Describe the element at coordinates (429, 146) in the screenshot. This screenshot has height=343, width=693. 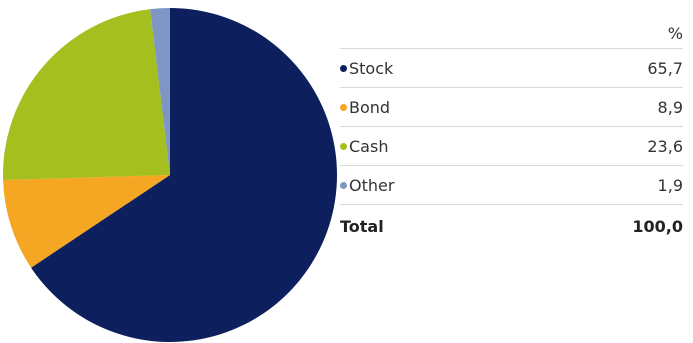
I see `row-label-cell: Cash` at that location.